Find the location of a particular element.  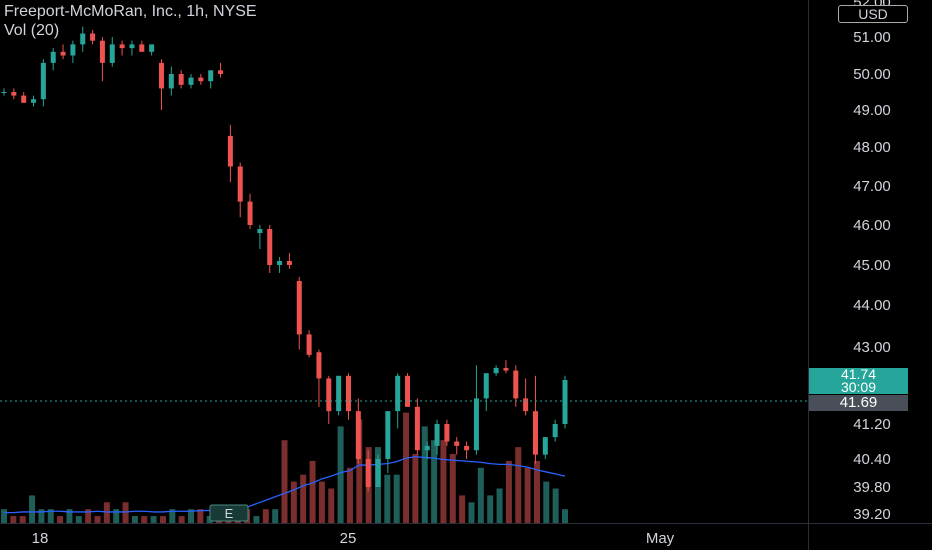

time-label: 25 is located at coordinates (348, 538).